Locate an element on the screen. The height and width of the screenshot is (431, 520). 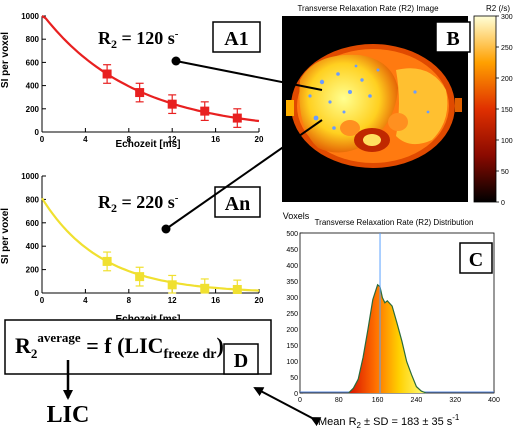
colorbar-tick-label: 150 is located at coordinates (507, 110).